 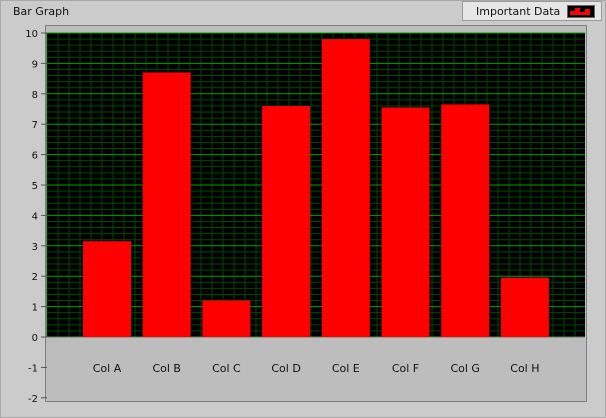 What do you see at coordinates (316, 368) in the screenshot?
I see `negative-region-background` at bounding box center [316, 368].